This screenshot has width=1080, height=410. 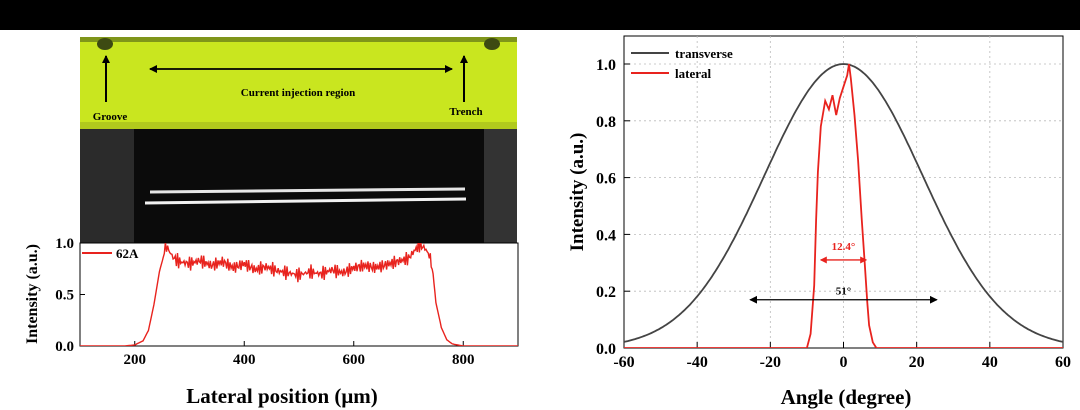 What do you see at coordinates (990, 362) in the screenshot?
I see `right-xtick-label: 40` at bounding box center [990, 362].